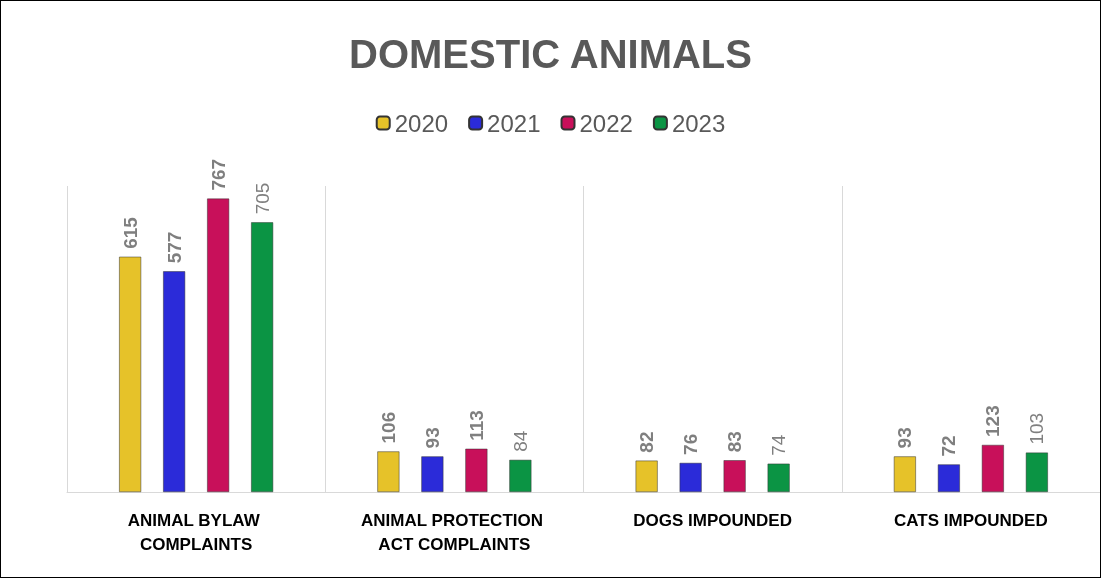 The width and height of the screenshot is (1101, 578). What do you see at coordinates (698, 123) in the screenshot?
I see `legend-label: 2023` at bounding box center [698, 123].